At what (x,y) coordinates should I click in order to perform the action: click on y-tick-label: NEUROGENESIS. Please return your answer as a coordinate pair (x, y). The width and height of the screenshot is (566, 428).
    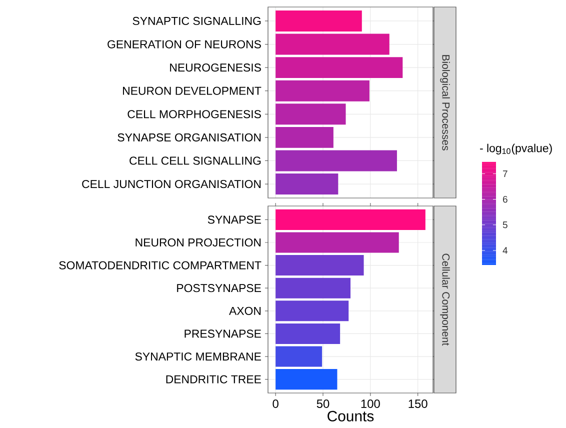
    Looking at the image, I should click on (215, 68).